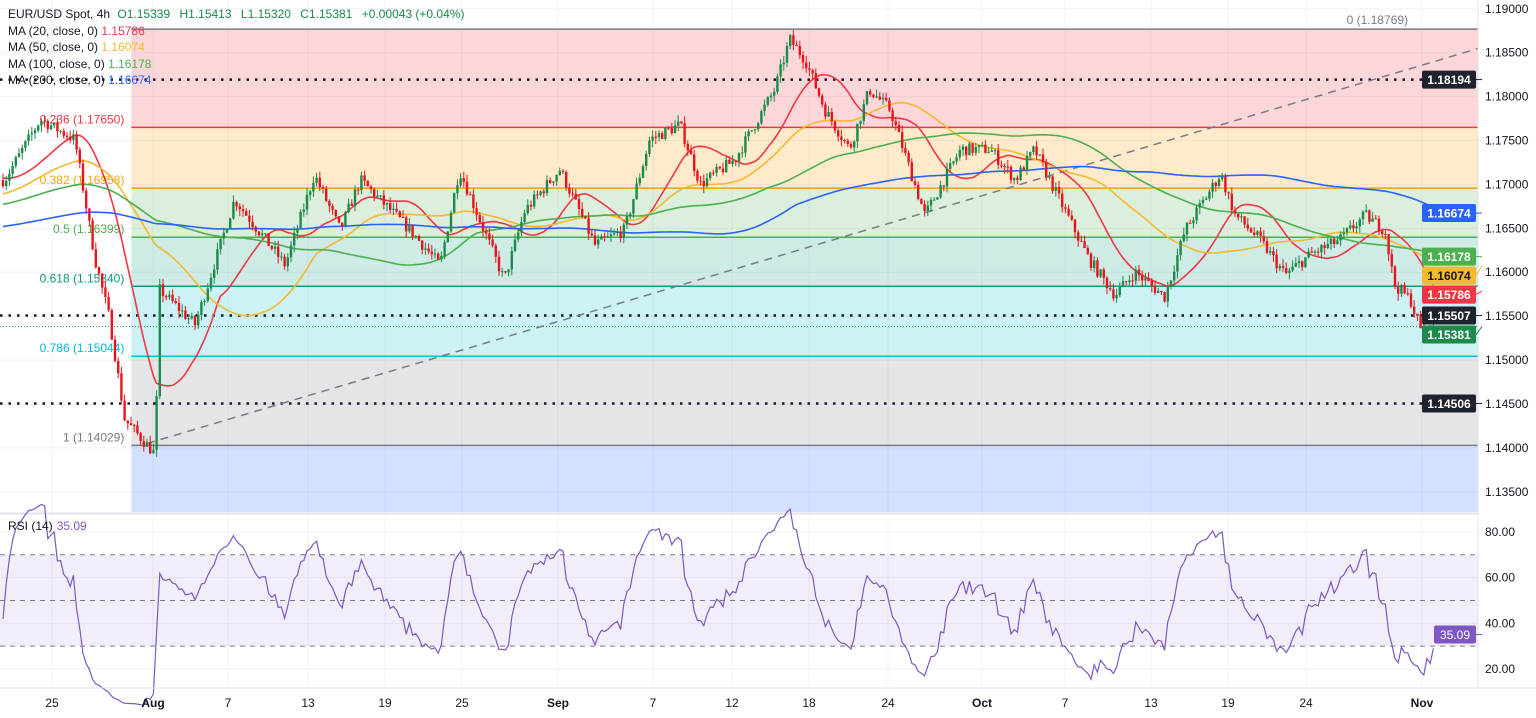 The height and width of the screenshot is (718, 1536). What do you see at coordinates (236, 47) in the screenshot?
I see `ma50-legend: MA (50, close, 0) 1.16074` at bounding box center [236, 47].